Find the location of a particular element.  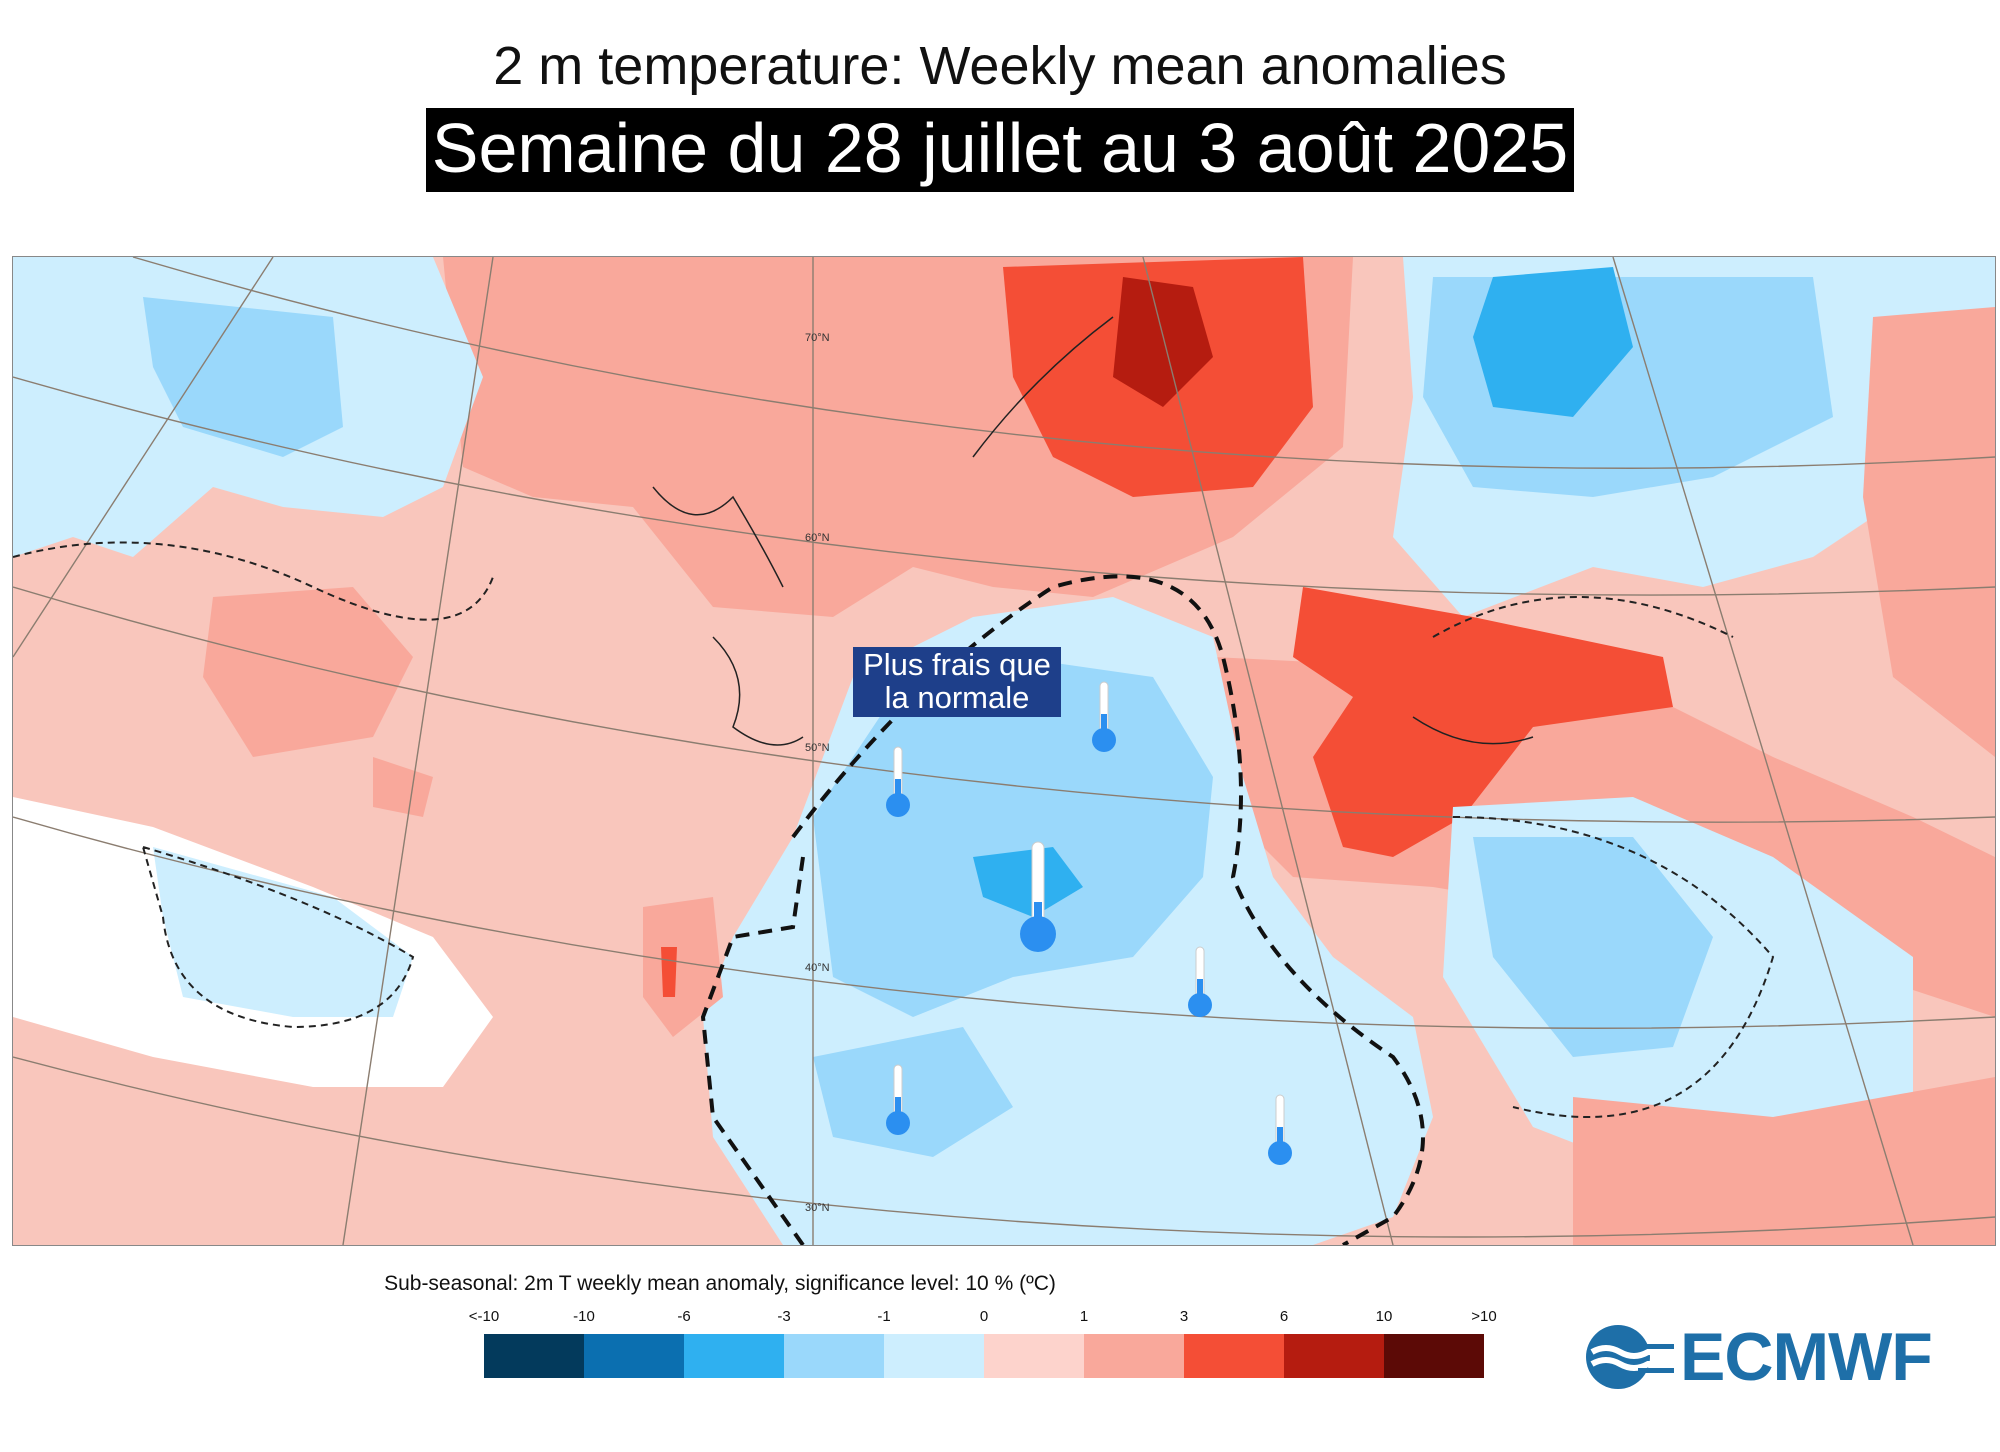

anomaly-zone-atlantic-cold-core is located at coordinates (283, 932).